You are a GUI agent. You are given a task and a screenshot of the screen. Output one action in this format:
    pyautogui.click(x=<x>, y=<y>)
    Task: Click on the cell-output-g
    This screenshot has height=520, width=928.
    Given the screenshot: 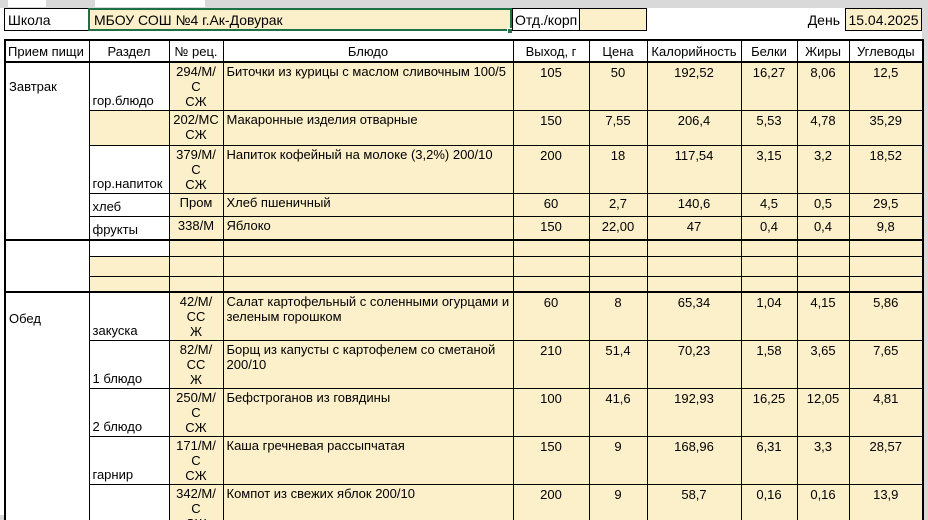 What is the action you would take?
    pyautogui.click(x=551, y=266)
    